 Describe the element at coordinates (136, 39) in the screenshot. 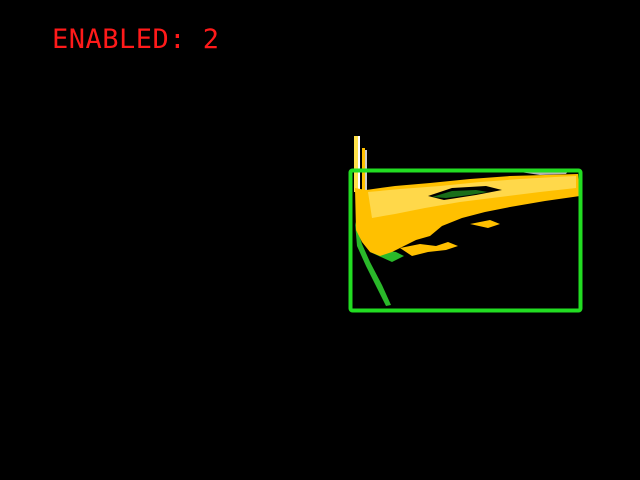

I see `status-text: ENABLED: 2` at that location.